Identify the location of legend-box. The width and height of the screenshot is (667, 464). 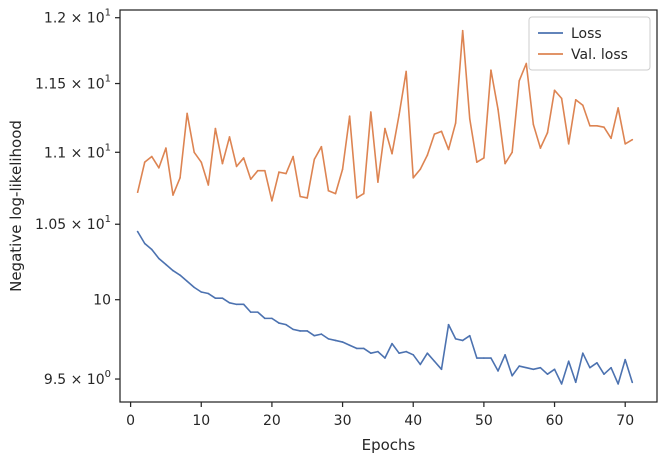
(589, 43).